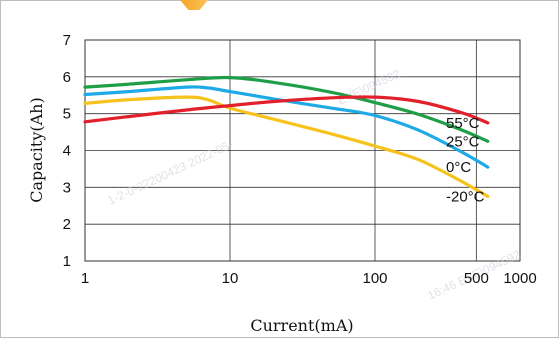 Image resolution: width=559 pixels, height=338 pixels. Describe the element at coordinates (67, 40) in the screenshot. I see `y-tick-label: 7` at that location.